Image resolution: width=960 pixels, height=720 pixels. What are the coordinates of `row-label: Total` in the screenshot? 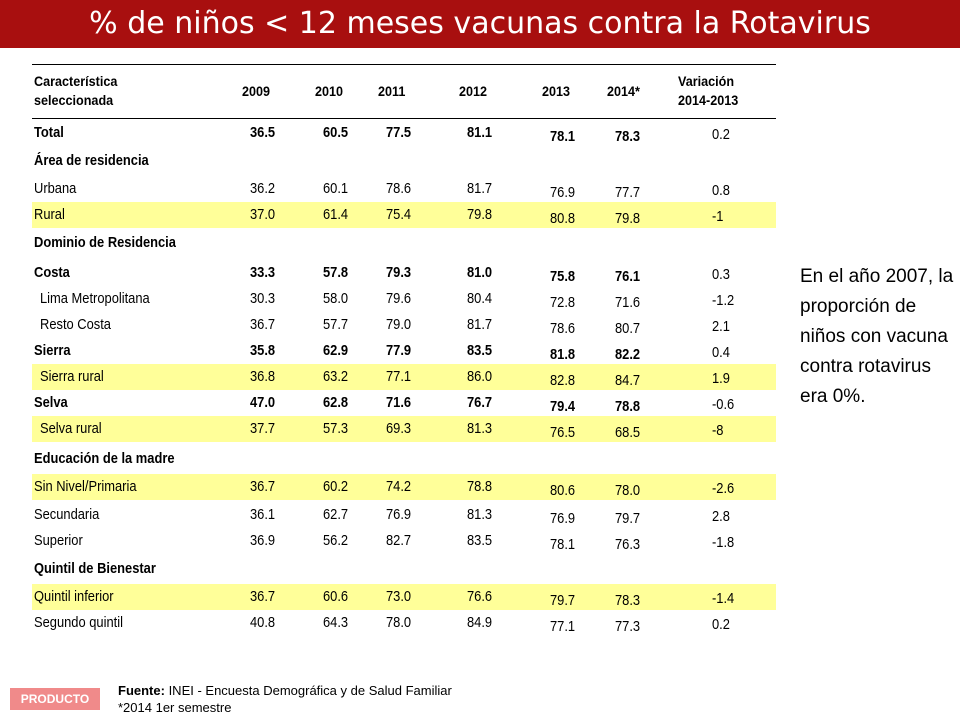 It's located at (49, 132).